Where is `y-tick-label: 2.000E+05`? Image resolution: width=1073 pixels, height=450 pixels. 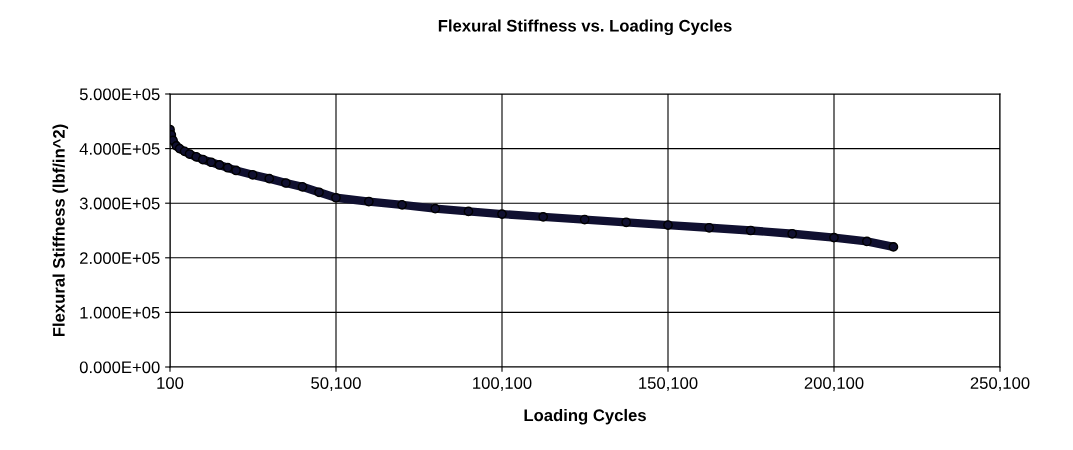 y-tick-label: 2.000E+05 is located at coordinates (120, 258).